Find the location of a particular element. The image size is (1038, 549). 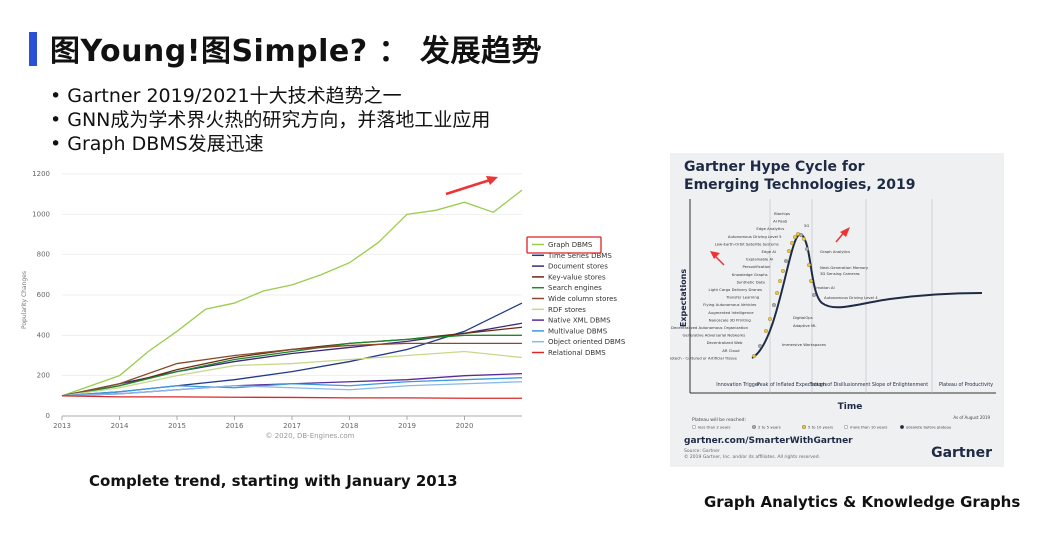

hype-tech-label: Nanoscale 3D Printing is located at coordinates (730, 319).